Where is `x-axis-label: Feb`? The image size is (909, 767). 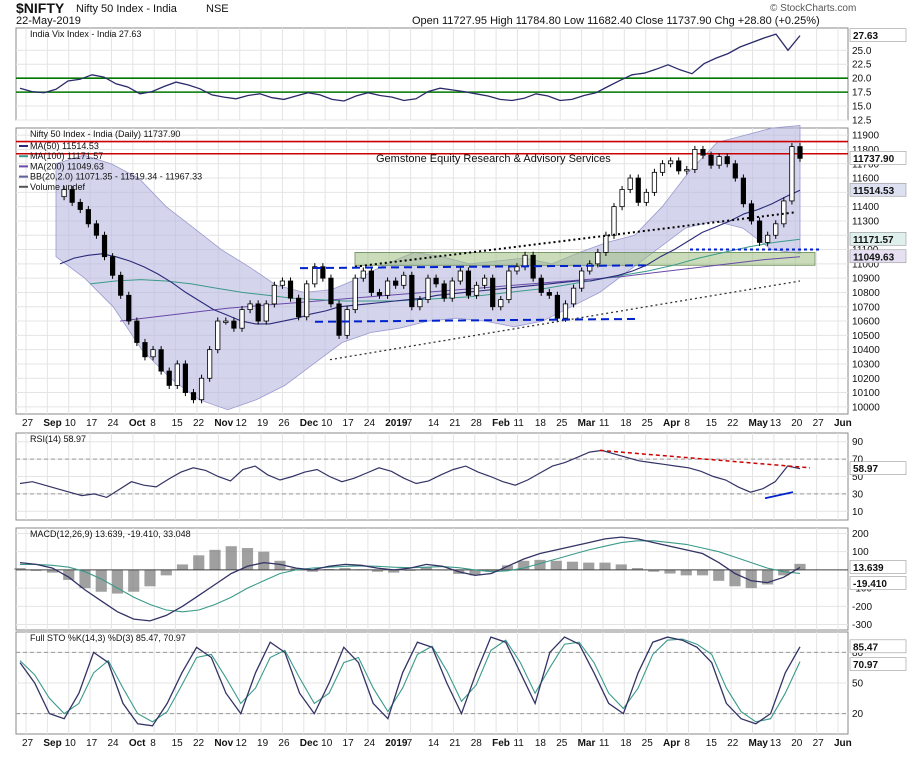
x-axis-label: Feb is located at coordinates (501, 423).